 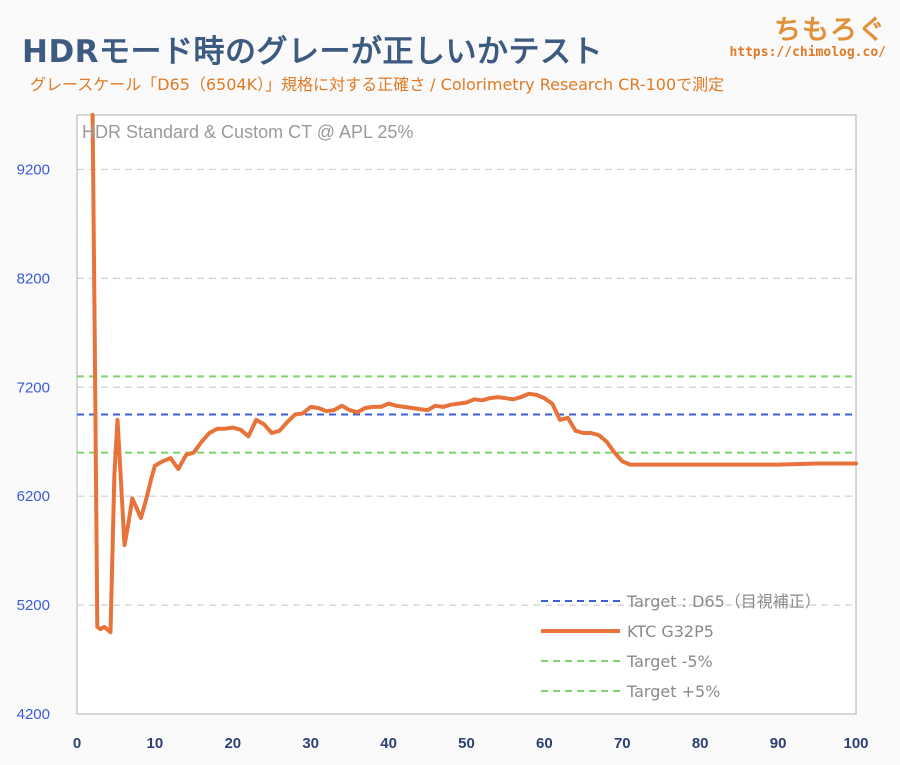 What do you see at coordinates (622, 743) in the screenshot?
I see `x-tick-label: 70` at bounding box center [622, 743].